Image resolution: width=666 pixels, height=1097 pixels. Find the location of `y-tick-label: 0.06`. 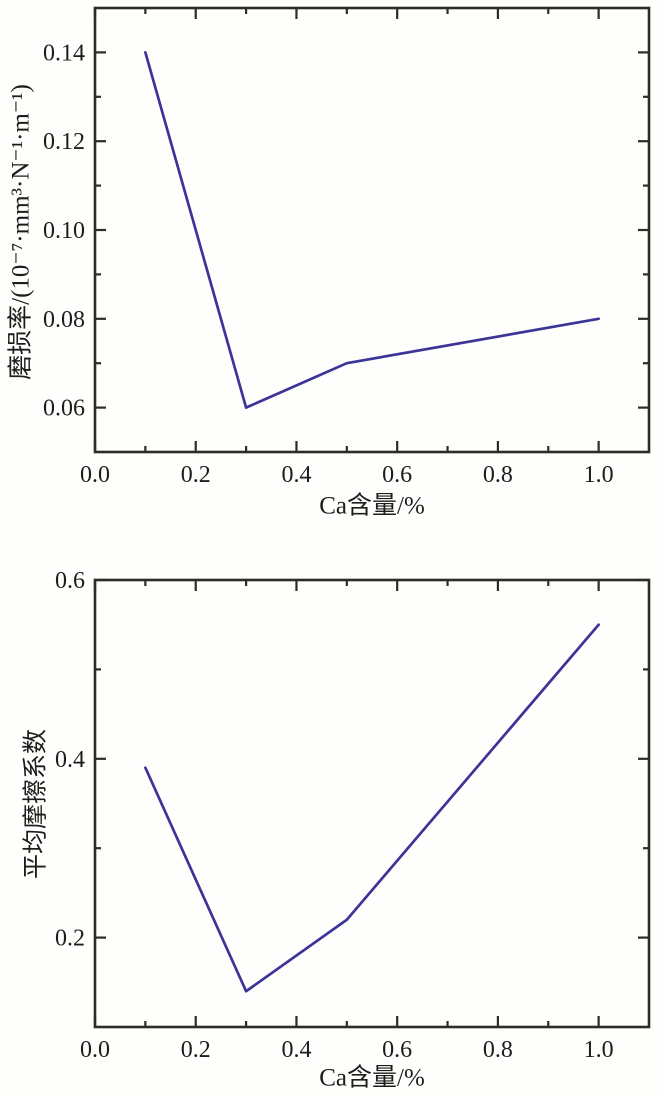

y-tick-label: 0.06 is located at coordinates (64, 409).